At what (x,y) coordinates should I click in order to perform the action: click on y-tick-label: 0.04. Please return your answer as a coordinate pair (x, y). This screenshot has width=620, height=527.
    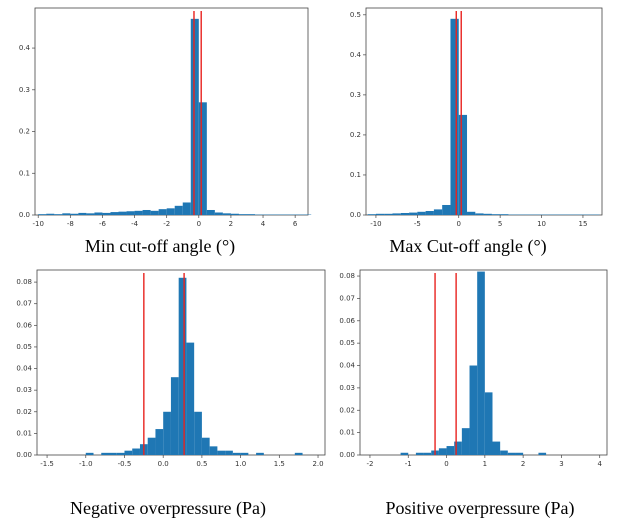
    Looking at the image, I should click on (24, 369).